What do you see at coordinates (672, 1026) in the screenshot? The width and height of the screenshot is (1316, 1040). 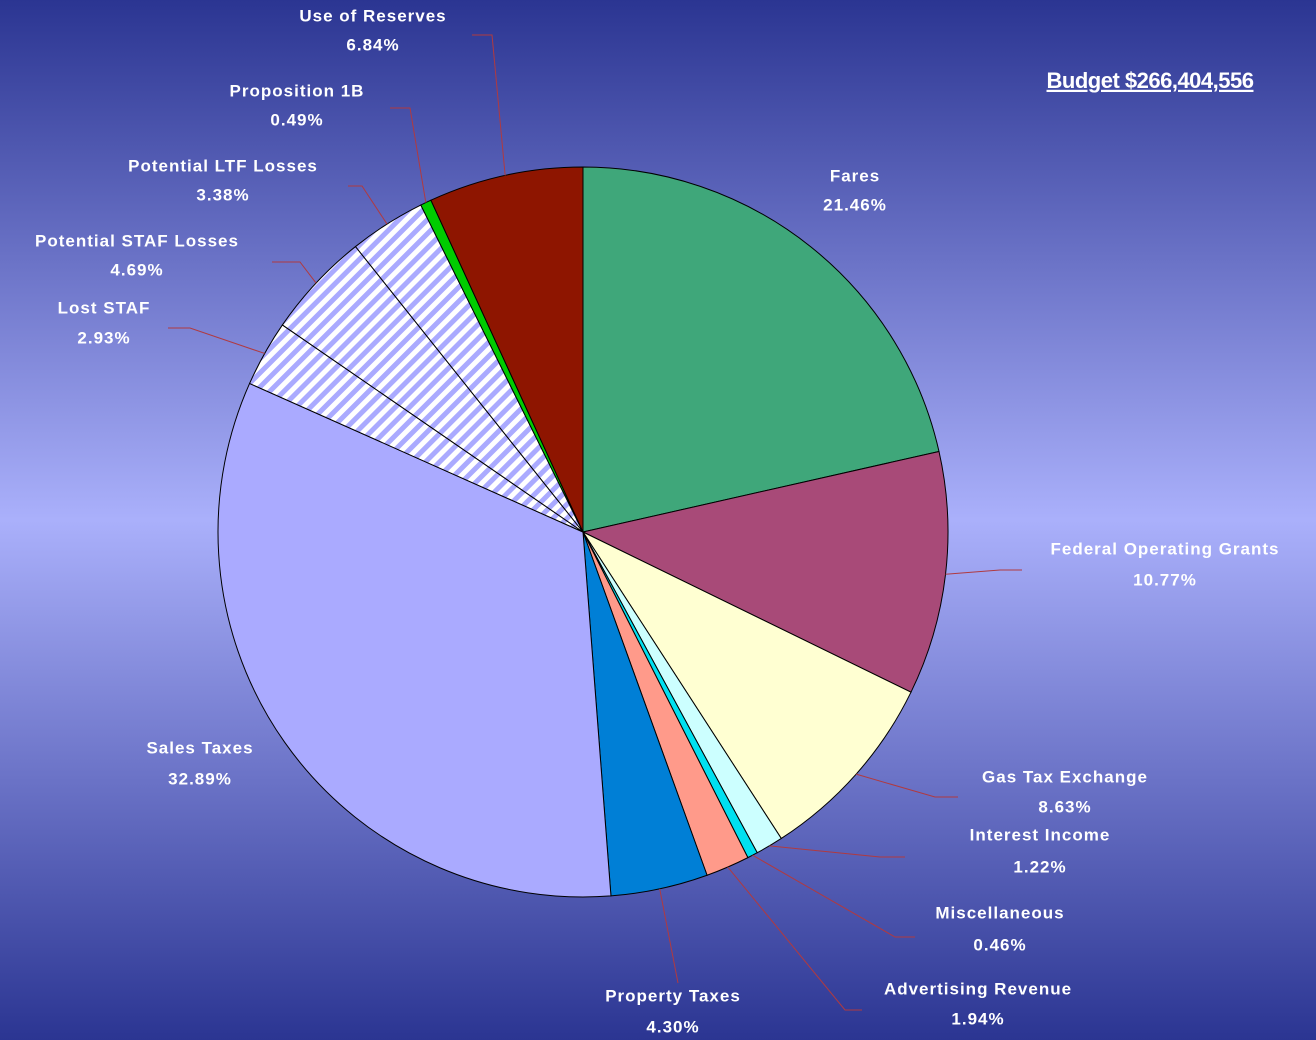 I see `slice-value-label: 4.30%` at bounding box center [672, 1026].